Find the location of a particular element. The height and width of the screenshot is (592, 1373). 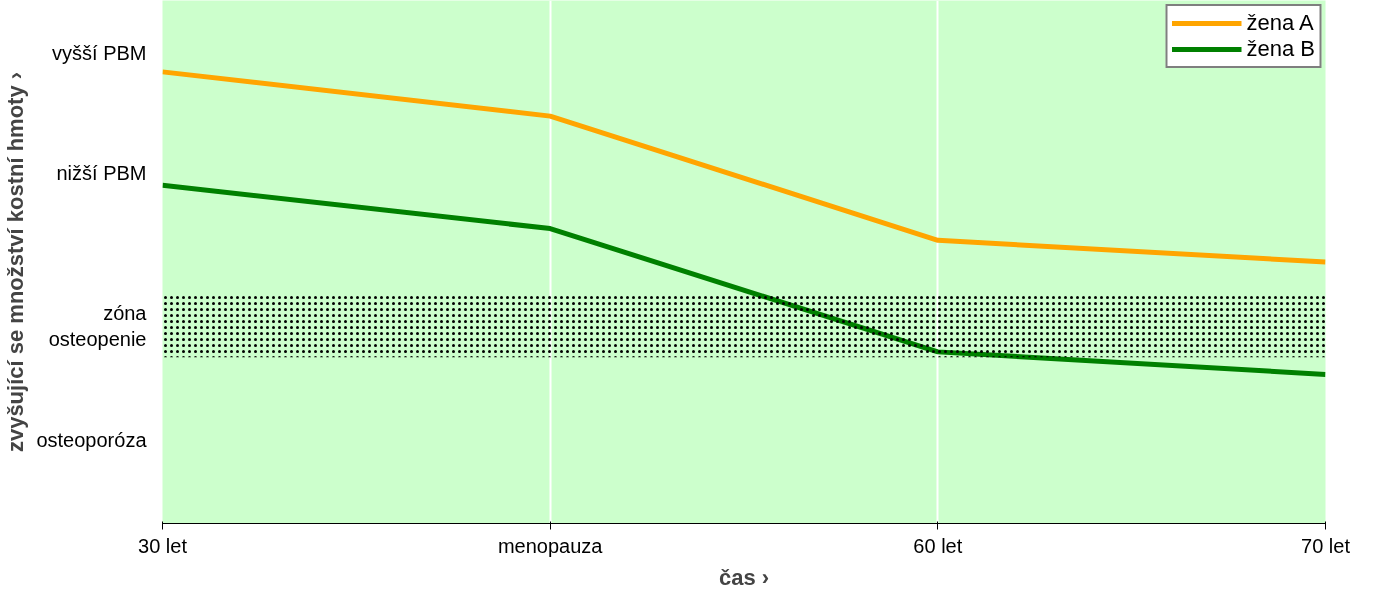

x-tick-label: 30 let is located at coordinates (163, 545).